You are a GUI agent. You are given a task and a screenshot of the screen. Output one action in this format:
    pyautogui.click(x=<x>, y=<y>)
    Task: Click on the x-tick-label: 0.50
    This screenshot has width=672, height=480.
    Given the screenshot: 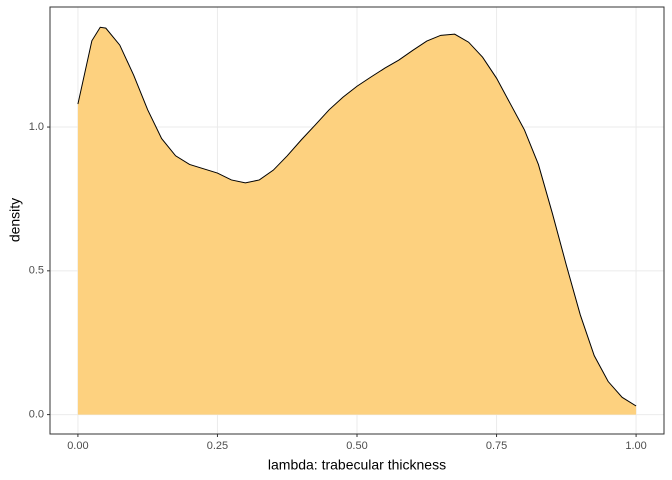 What is the action you would take?
    pyautogui.click(x=356, y=446)
    